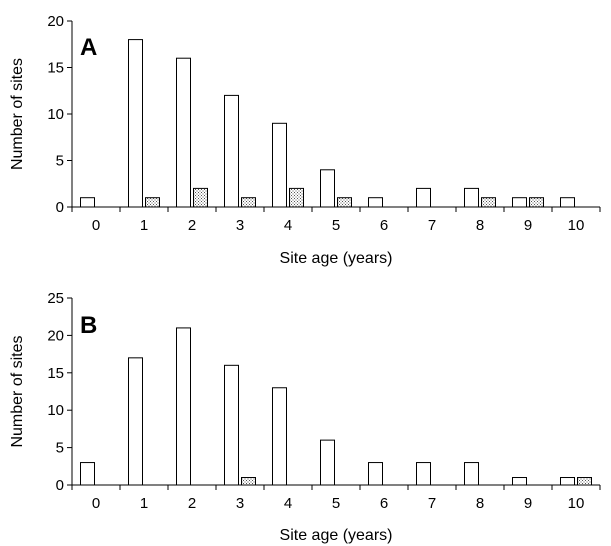 This screenshot has width=611, height=546. Describe the element at coordinates (88, 325) in the screenshot. I see `panel-letter: B` at that location.